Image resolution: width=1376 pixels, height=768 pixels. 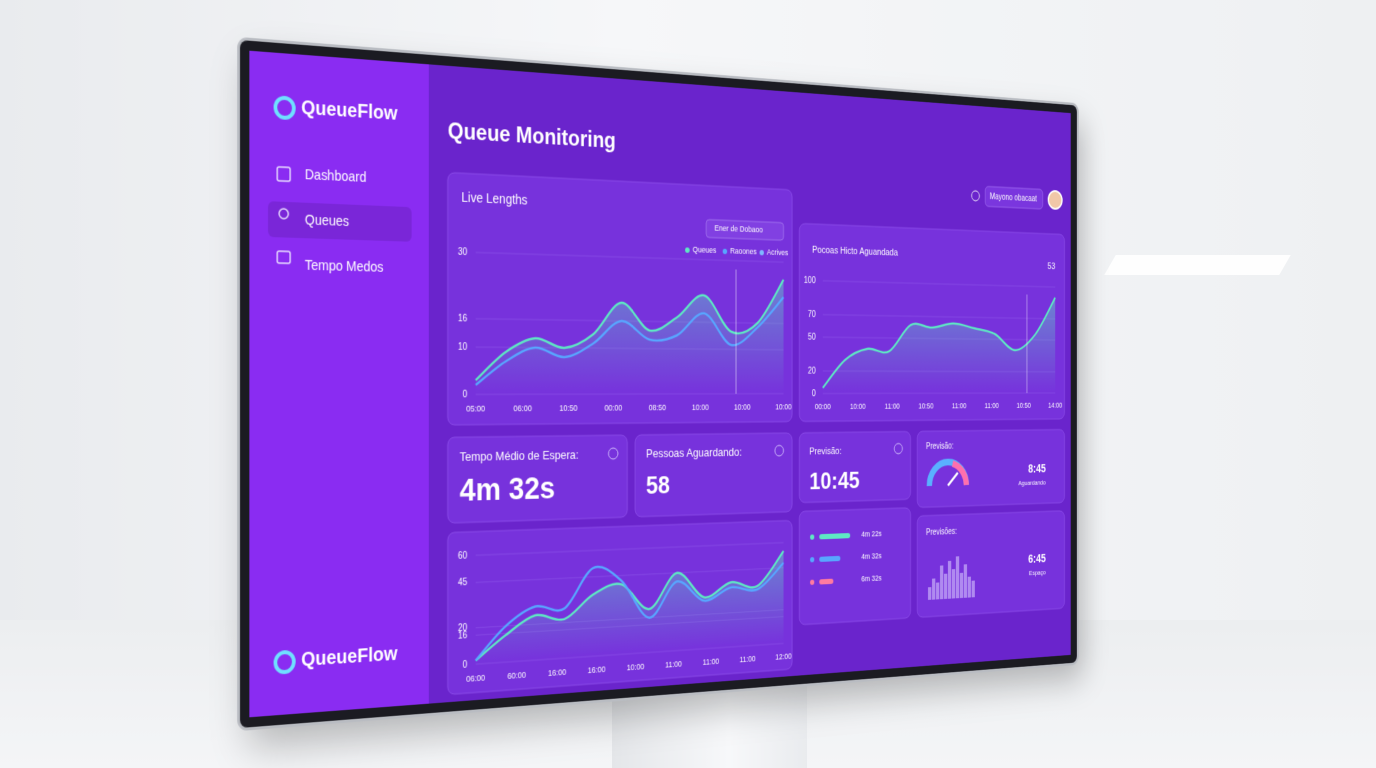 I want to click on legend-label: Raoones, so click(x=743, y=251).